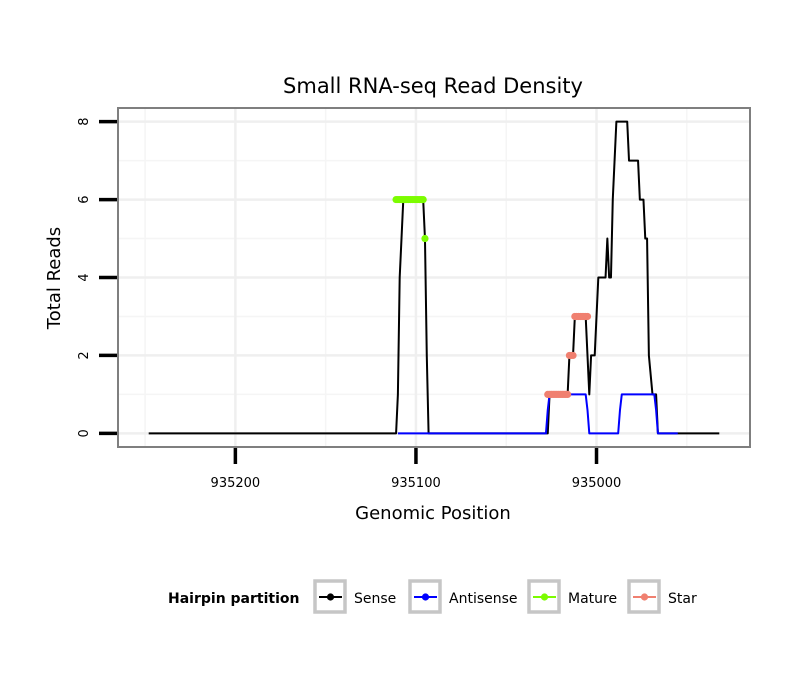 This screenshot has width=810, height=690. I want to click on x-tick-label: 935000, so click(597, 483).